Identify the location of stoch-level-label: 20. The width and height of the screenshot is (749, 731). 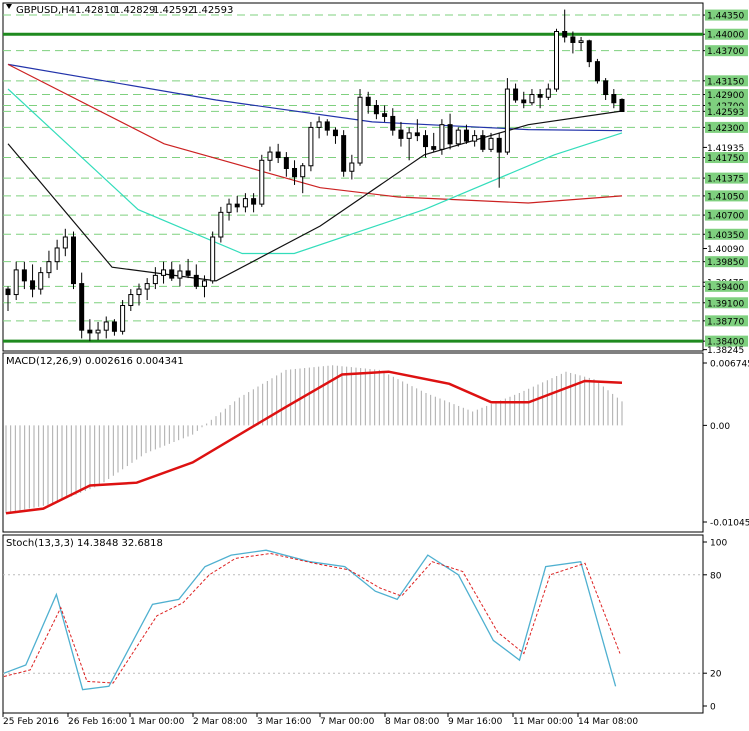
(716, 675).